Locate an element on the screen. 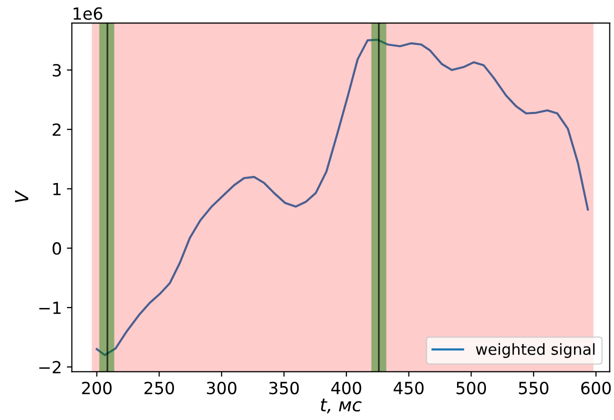  x-axis-title: t, мс is located at coordinates (341, 406).